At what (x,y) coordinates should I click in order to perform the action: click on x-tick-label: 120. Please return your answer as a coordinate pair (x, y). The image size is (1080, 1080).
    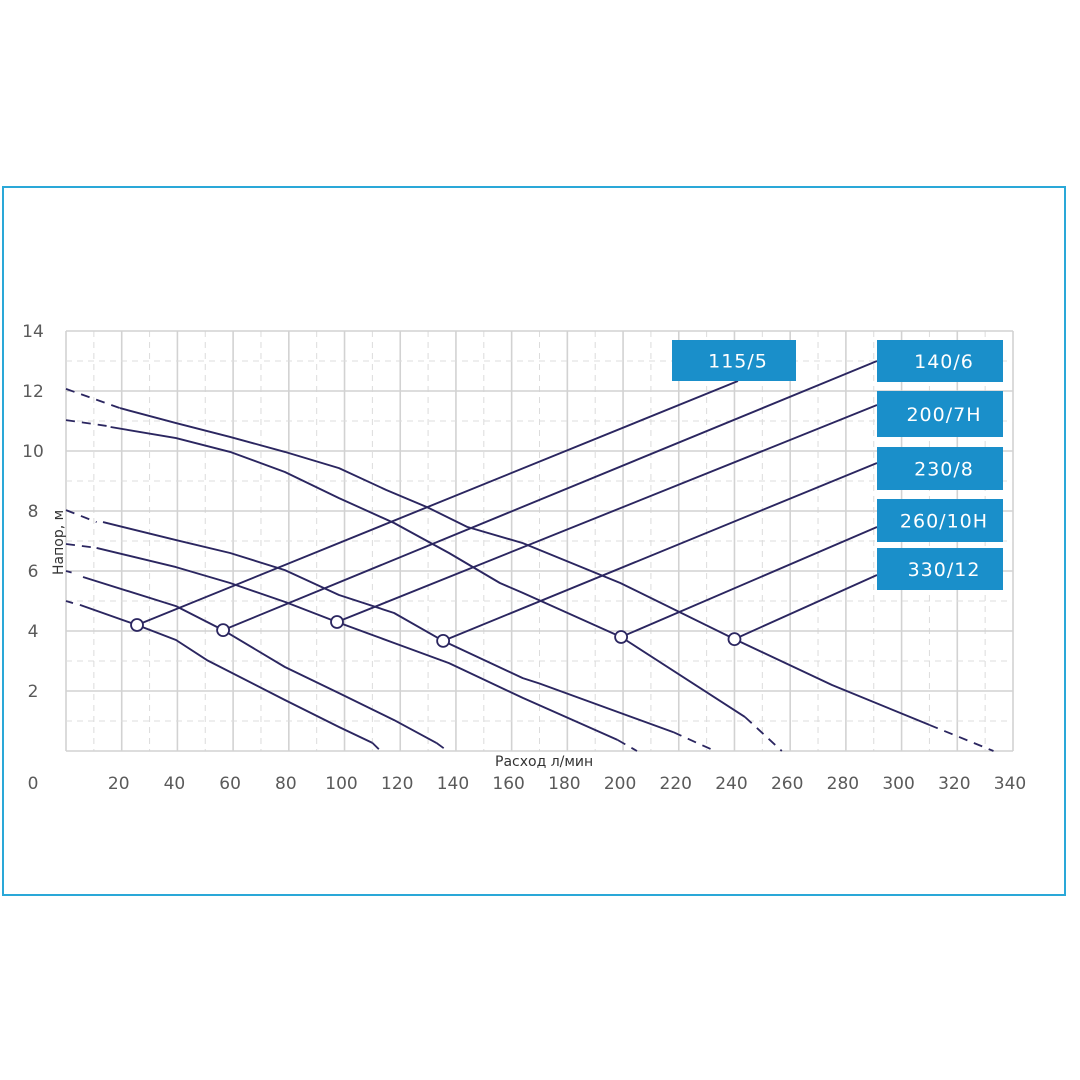
    Looking at the image, I should click on (397, 784).